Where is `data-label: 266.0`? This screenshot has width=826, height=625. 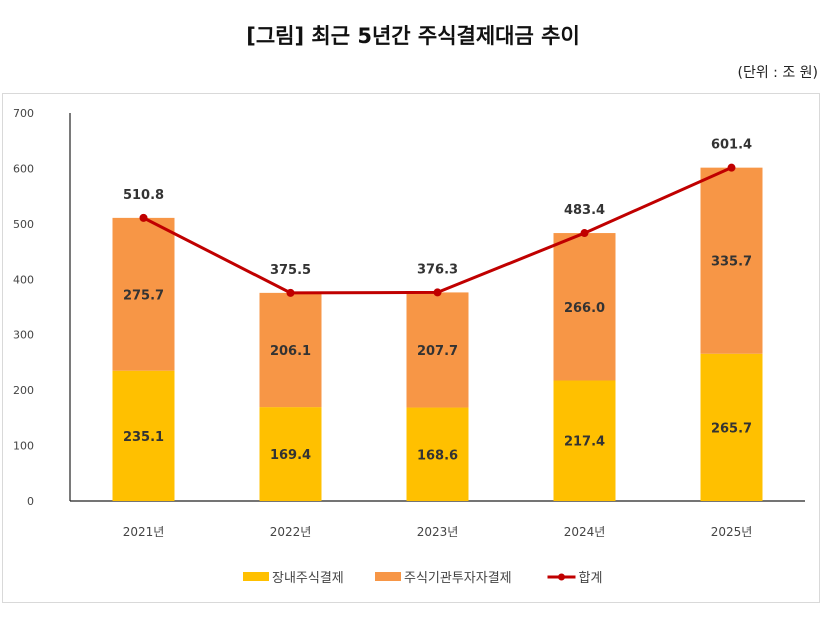
data-label: 266.0 is located at coordinates (584, 308).